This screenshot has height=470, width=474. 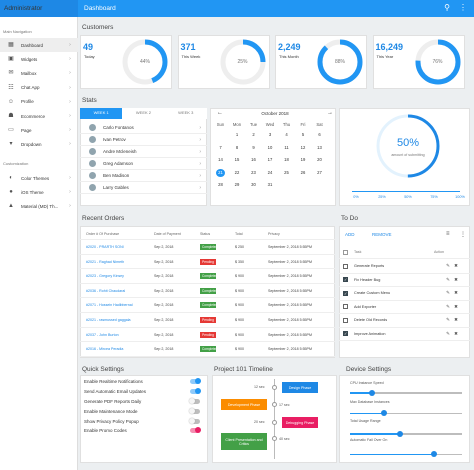 I want to click on todo-item: ✓ Fix Header Bug ✎ ✖, so click(x=404, y=280).